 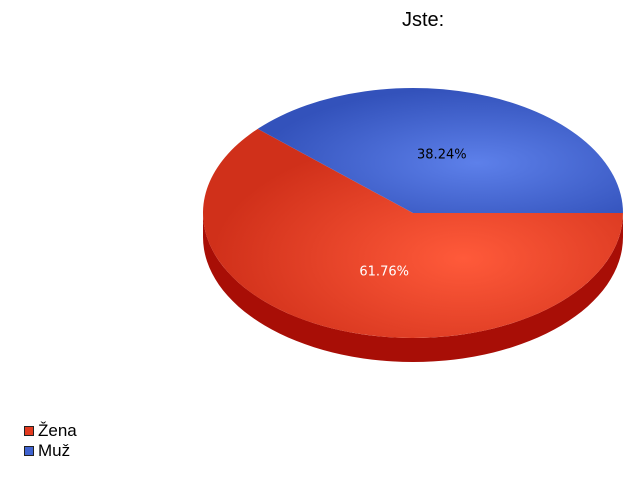 I want to click on data-label-muz: 38.24%, so click(x=442, y=155).